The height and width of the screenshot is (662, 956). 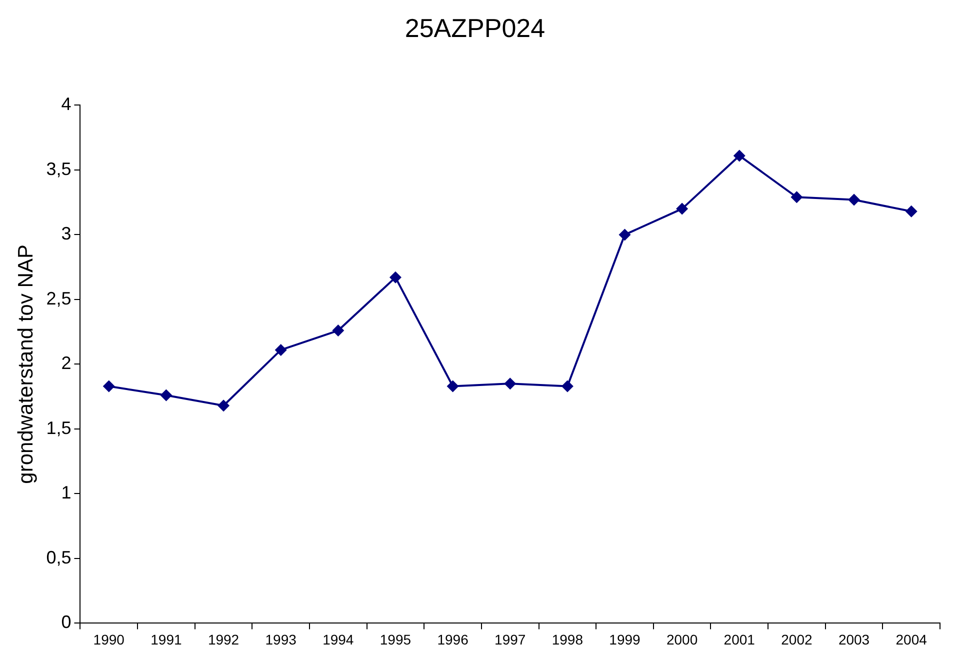 I want to click on y-tick-label: 4, so click(x=66, y=104).